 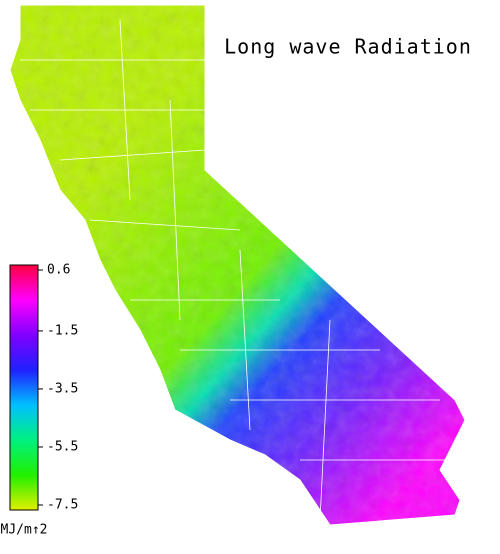 What do you see at coordinates (62, 388) in the screenshot?
I see `colorbar-tick-label: -3.5` at bounding box center [62, 388].